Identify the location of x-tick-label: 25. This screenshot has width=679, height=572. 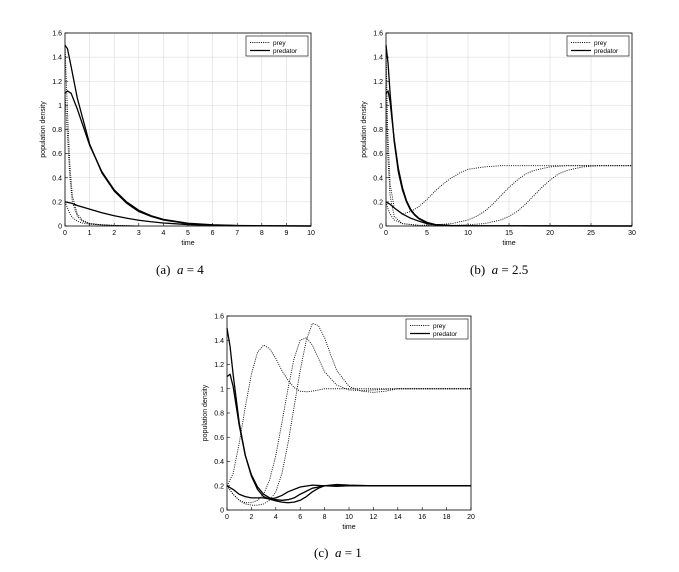
(591, 233).